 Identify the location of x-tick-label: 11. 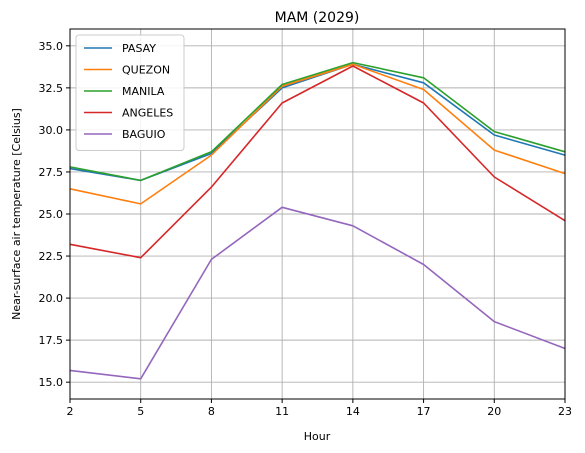
(282, 411).